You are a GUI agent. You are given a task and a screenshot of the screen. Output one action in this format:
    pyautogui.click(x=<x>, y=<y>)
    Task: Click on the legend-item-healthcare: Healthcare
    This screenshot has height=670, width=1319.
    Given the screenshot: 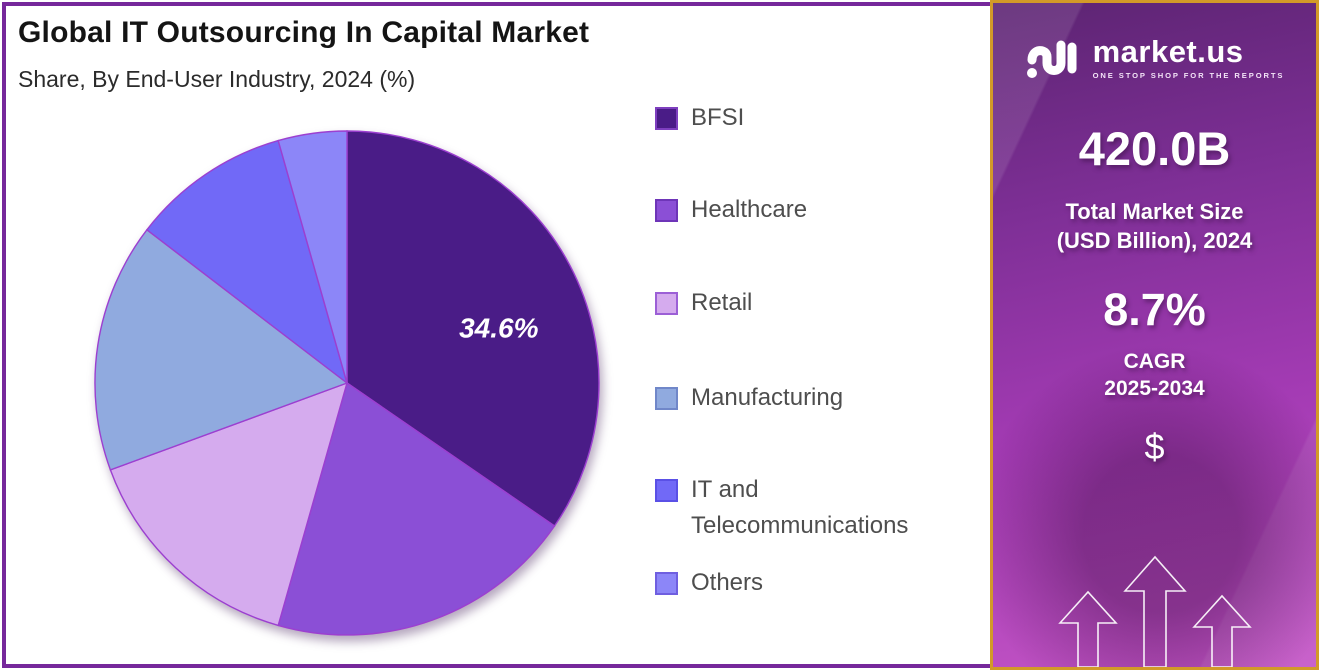 What is the action you would take?
    pyautogui.click(x=807, y=210)
    